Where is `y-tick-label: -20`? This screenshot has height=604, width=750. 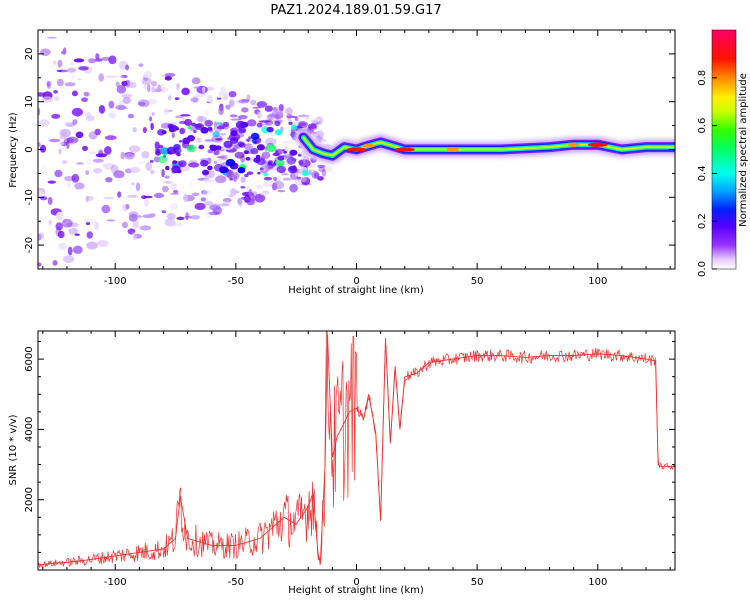 y-tick-label: -20 is located at coordinates (29, 245).